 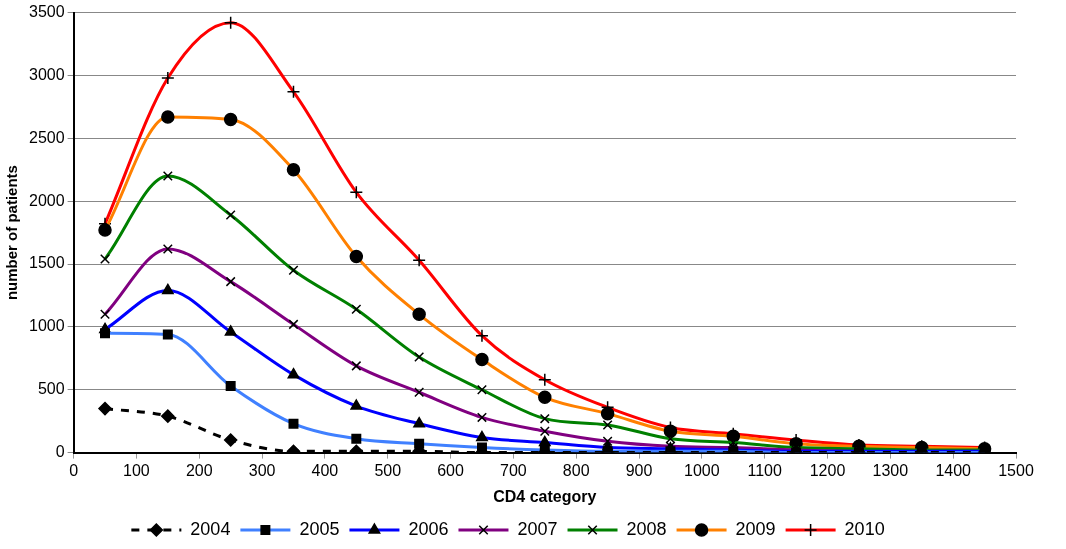 What do you see at coordinates (325, 470) in the screenshot?
I see `x-tick-label: 400` at bounding box center [325, 470].